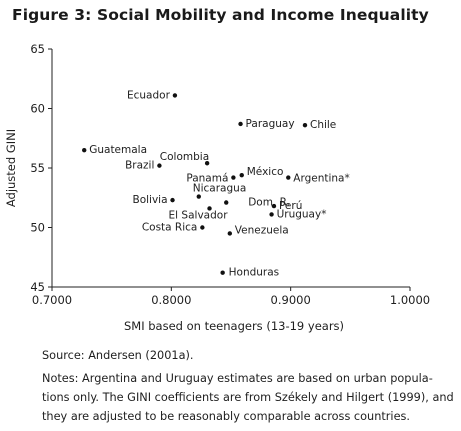 The image size is (461, 431). Describe the element at coordinates (321, 179) in the screenshot. I see `point-label-argentina: Argentina*` at that location.